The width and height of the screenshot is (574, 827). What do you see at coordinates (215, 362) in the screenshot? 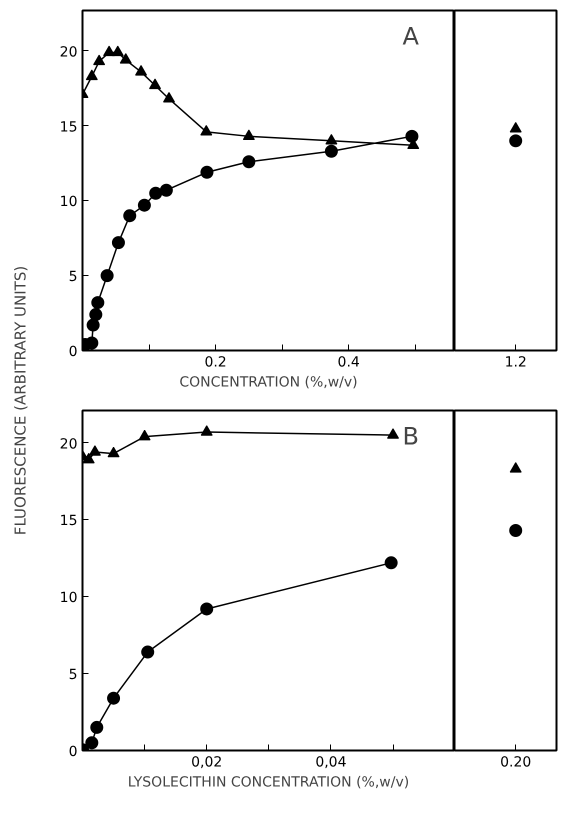
I see `x-tick-label: 0.2` at bounding box center [215, 362].